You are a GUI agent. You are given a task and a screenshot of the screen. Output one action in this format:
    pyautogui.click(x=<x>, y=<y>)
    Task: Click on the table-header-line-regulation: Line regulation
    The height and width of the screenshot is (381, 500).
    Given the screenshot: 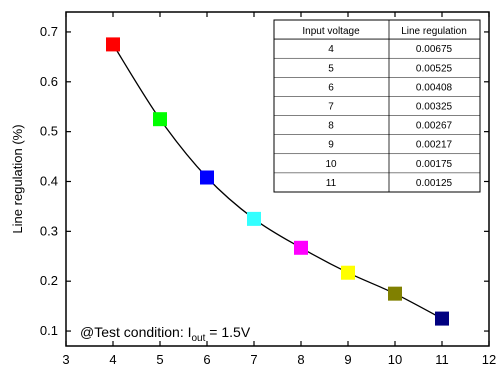 What is the action you would take?
    pyautogui.click(x=434, y=31)
    